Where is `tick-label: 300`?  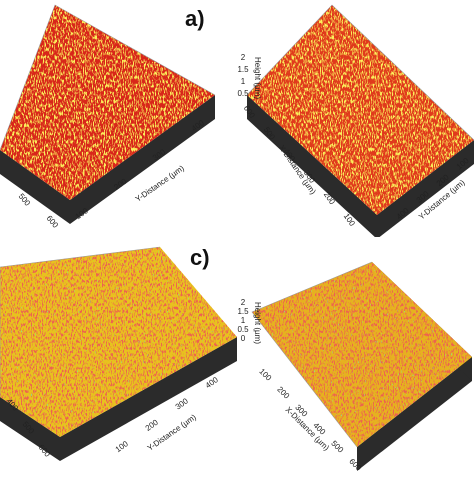 tick-label: 300 is located at coordinates (182, 403).